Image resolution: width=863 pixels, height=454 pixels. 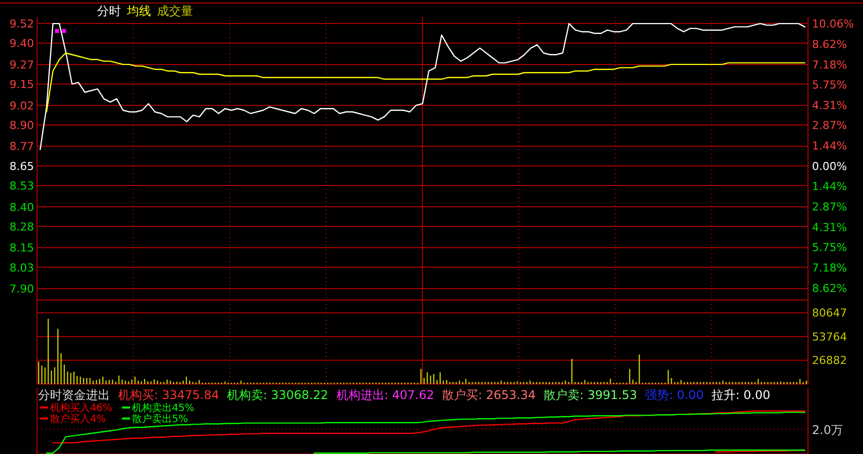 What do you see at coordinates (22, 125) in the screenshot?
I see `y-tick-label: 8.90` at bounding box center [22, 125].